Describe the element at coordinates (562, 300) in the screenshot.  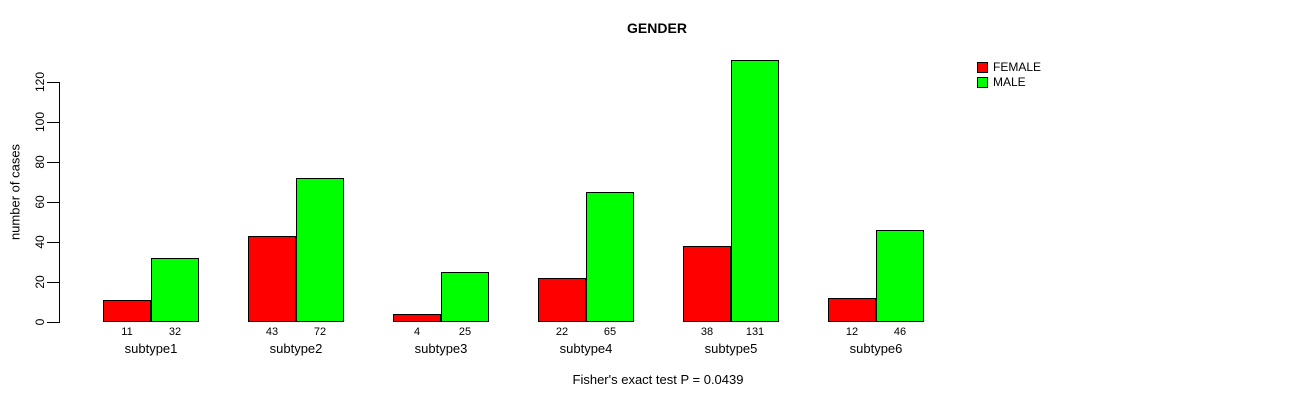
I see `bar-female-subtype4` at that location.